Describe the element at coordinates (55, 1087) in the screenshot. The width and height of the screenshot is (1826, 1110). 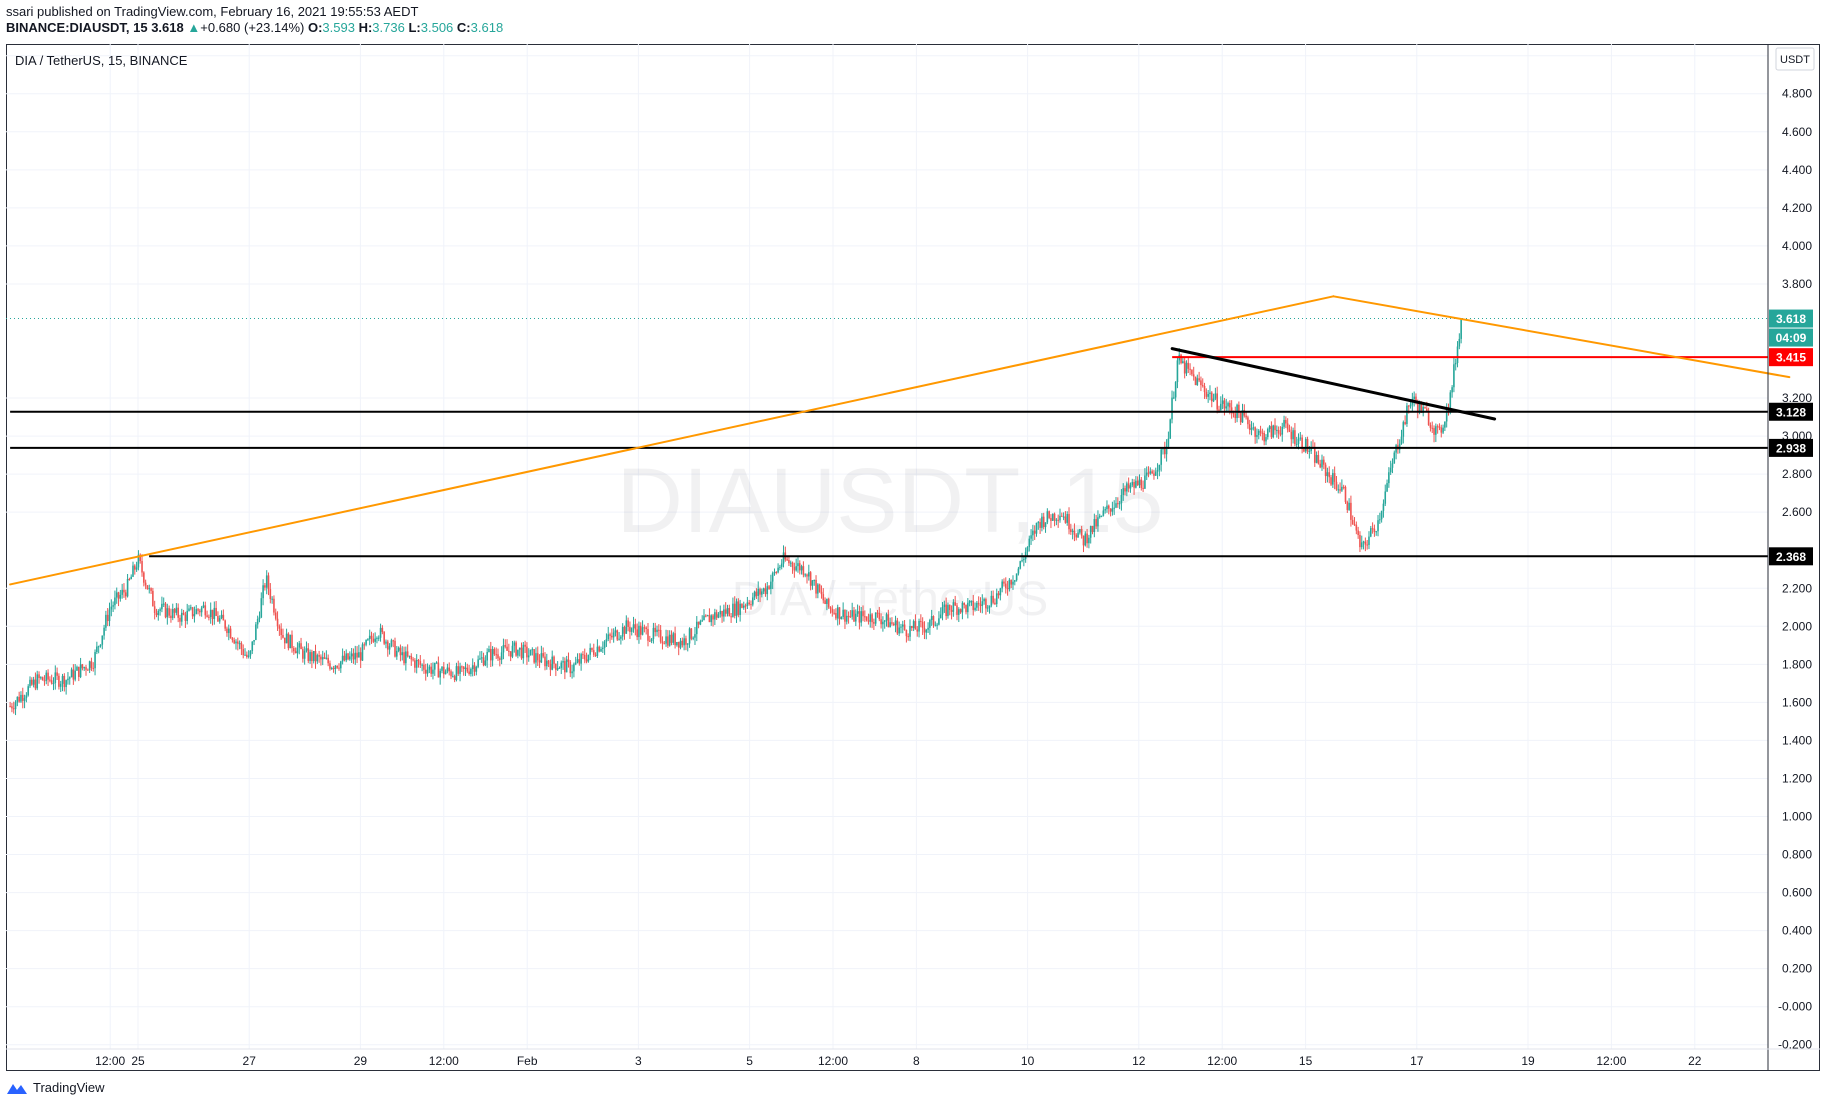
I see `footer-brand: TradingView` at that location.